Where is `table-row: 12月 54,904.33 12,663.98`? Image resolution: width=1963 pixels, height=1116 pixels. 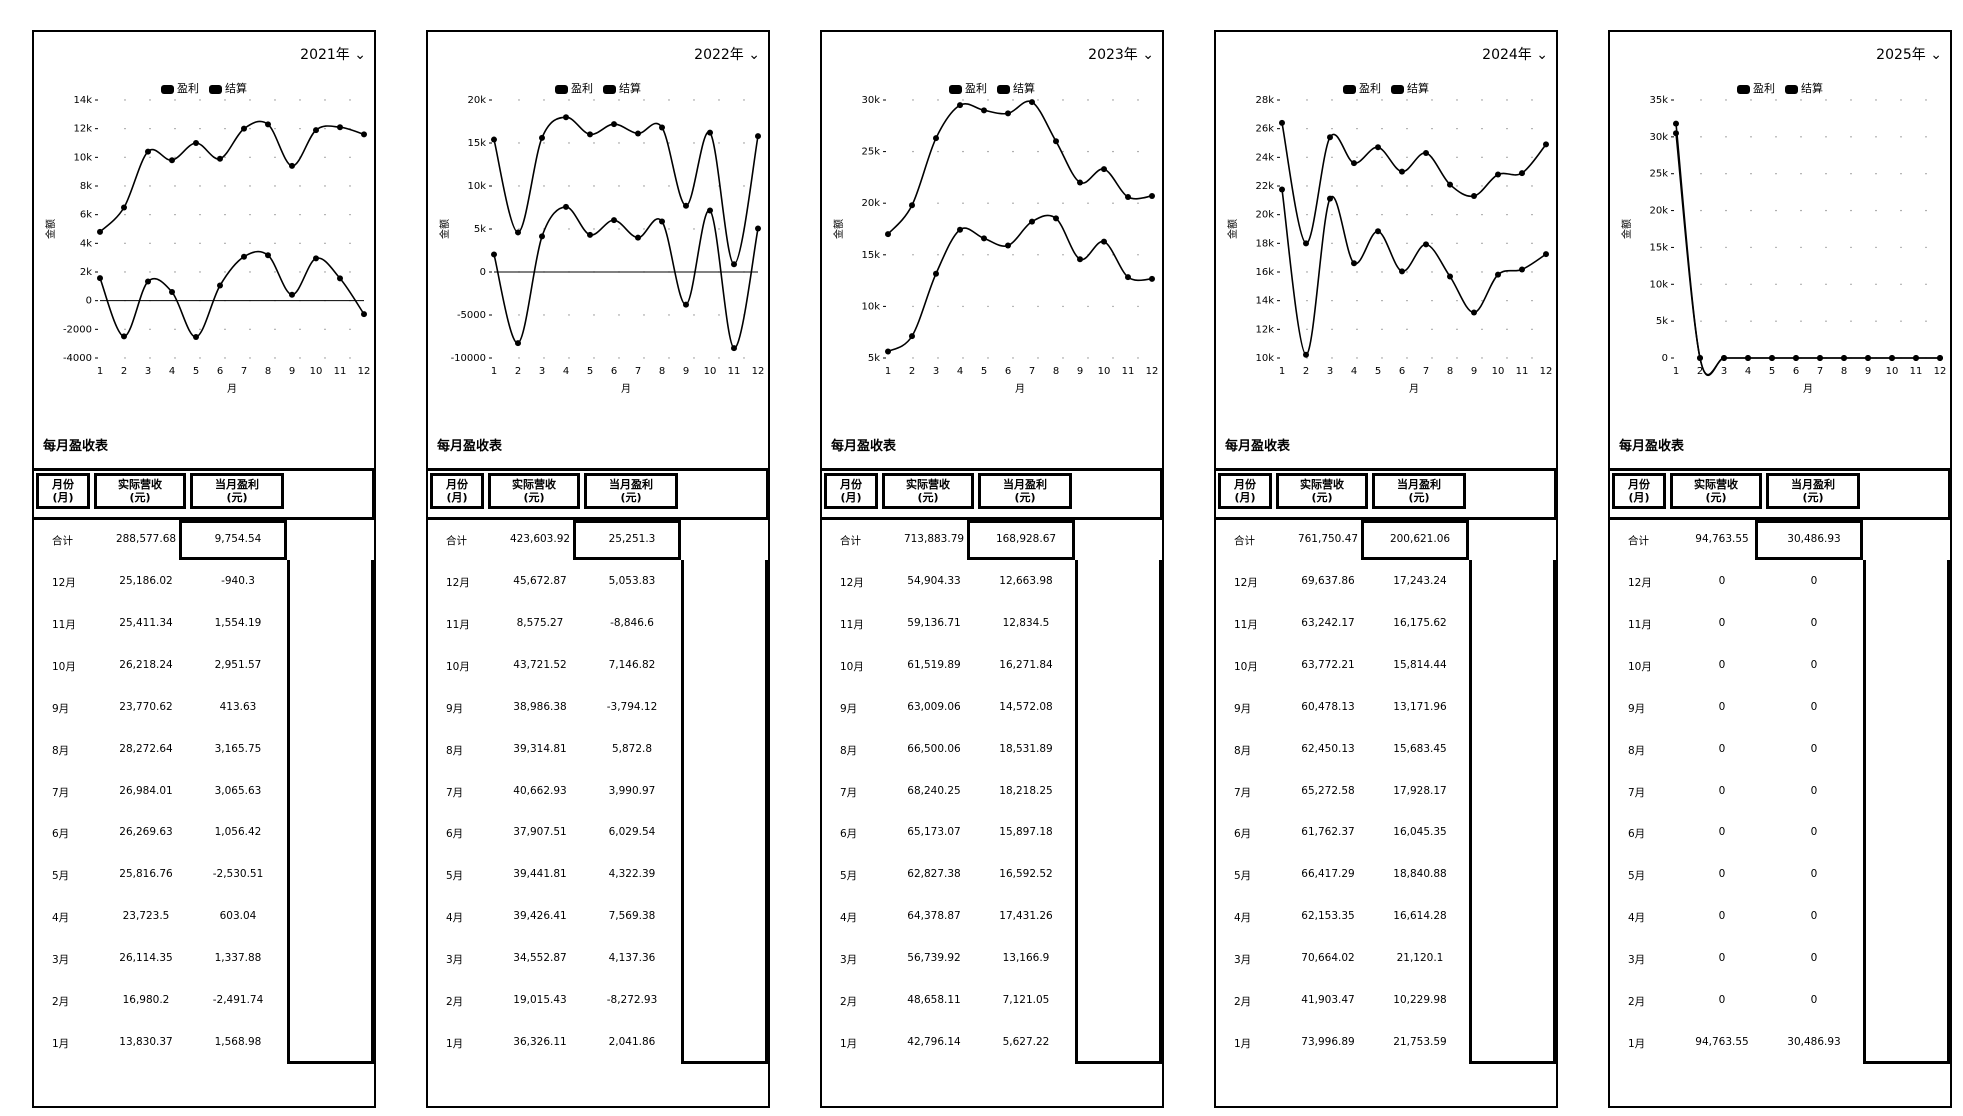
table-row: 12月 54,904.33 12,663.98 is located at coordinates (952, 583).